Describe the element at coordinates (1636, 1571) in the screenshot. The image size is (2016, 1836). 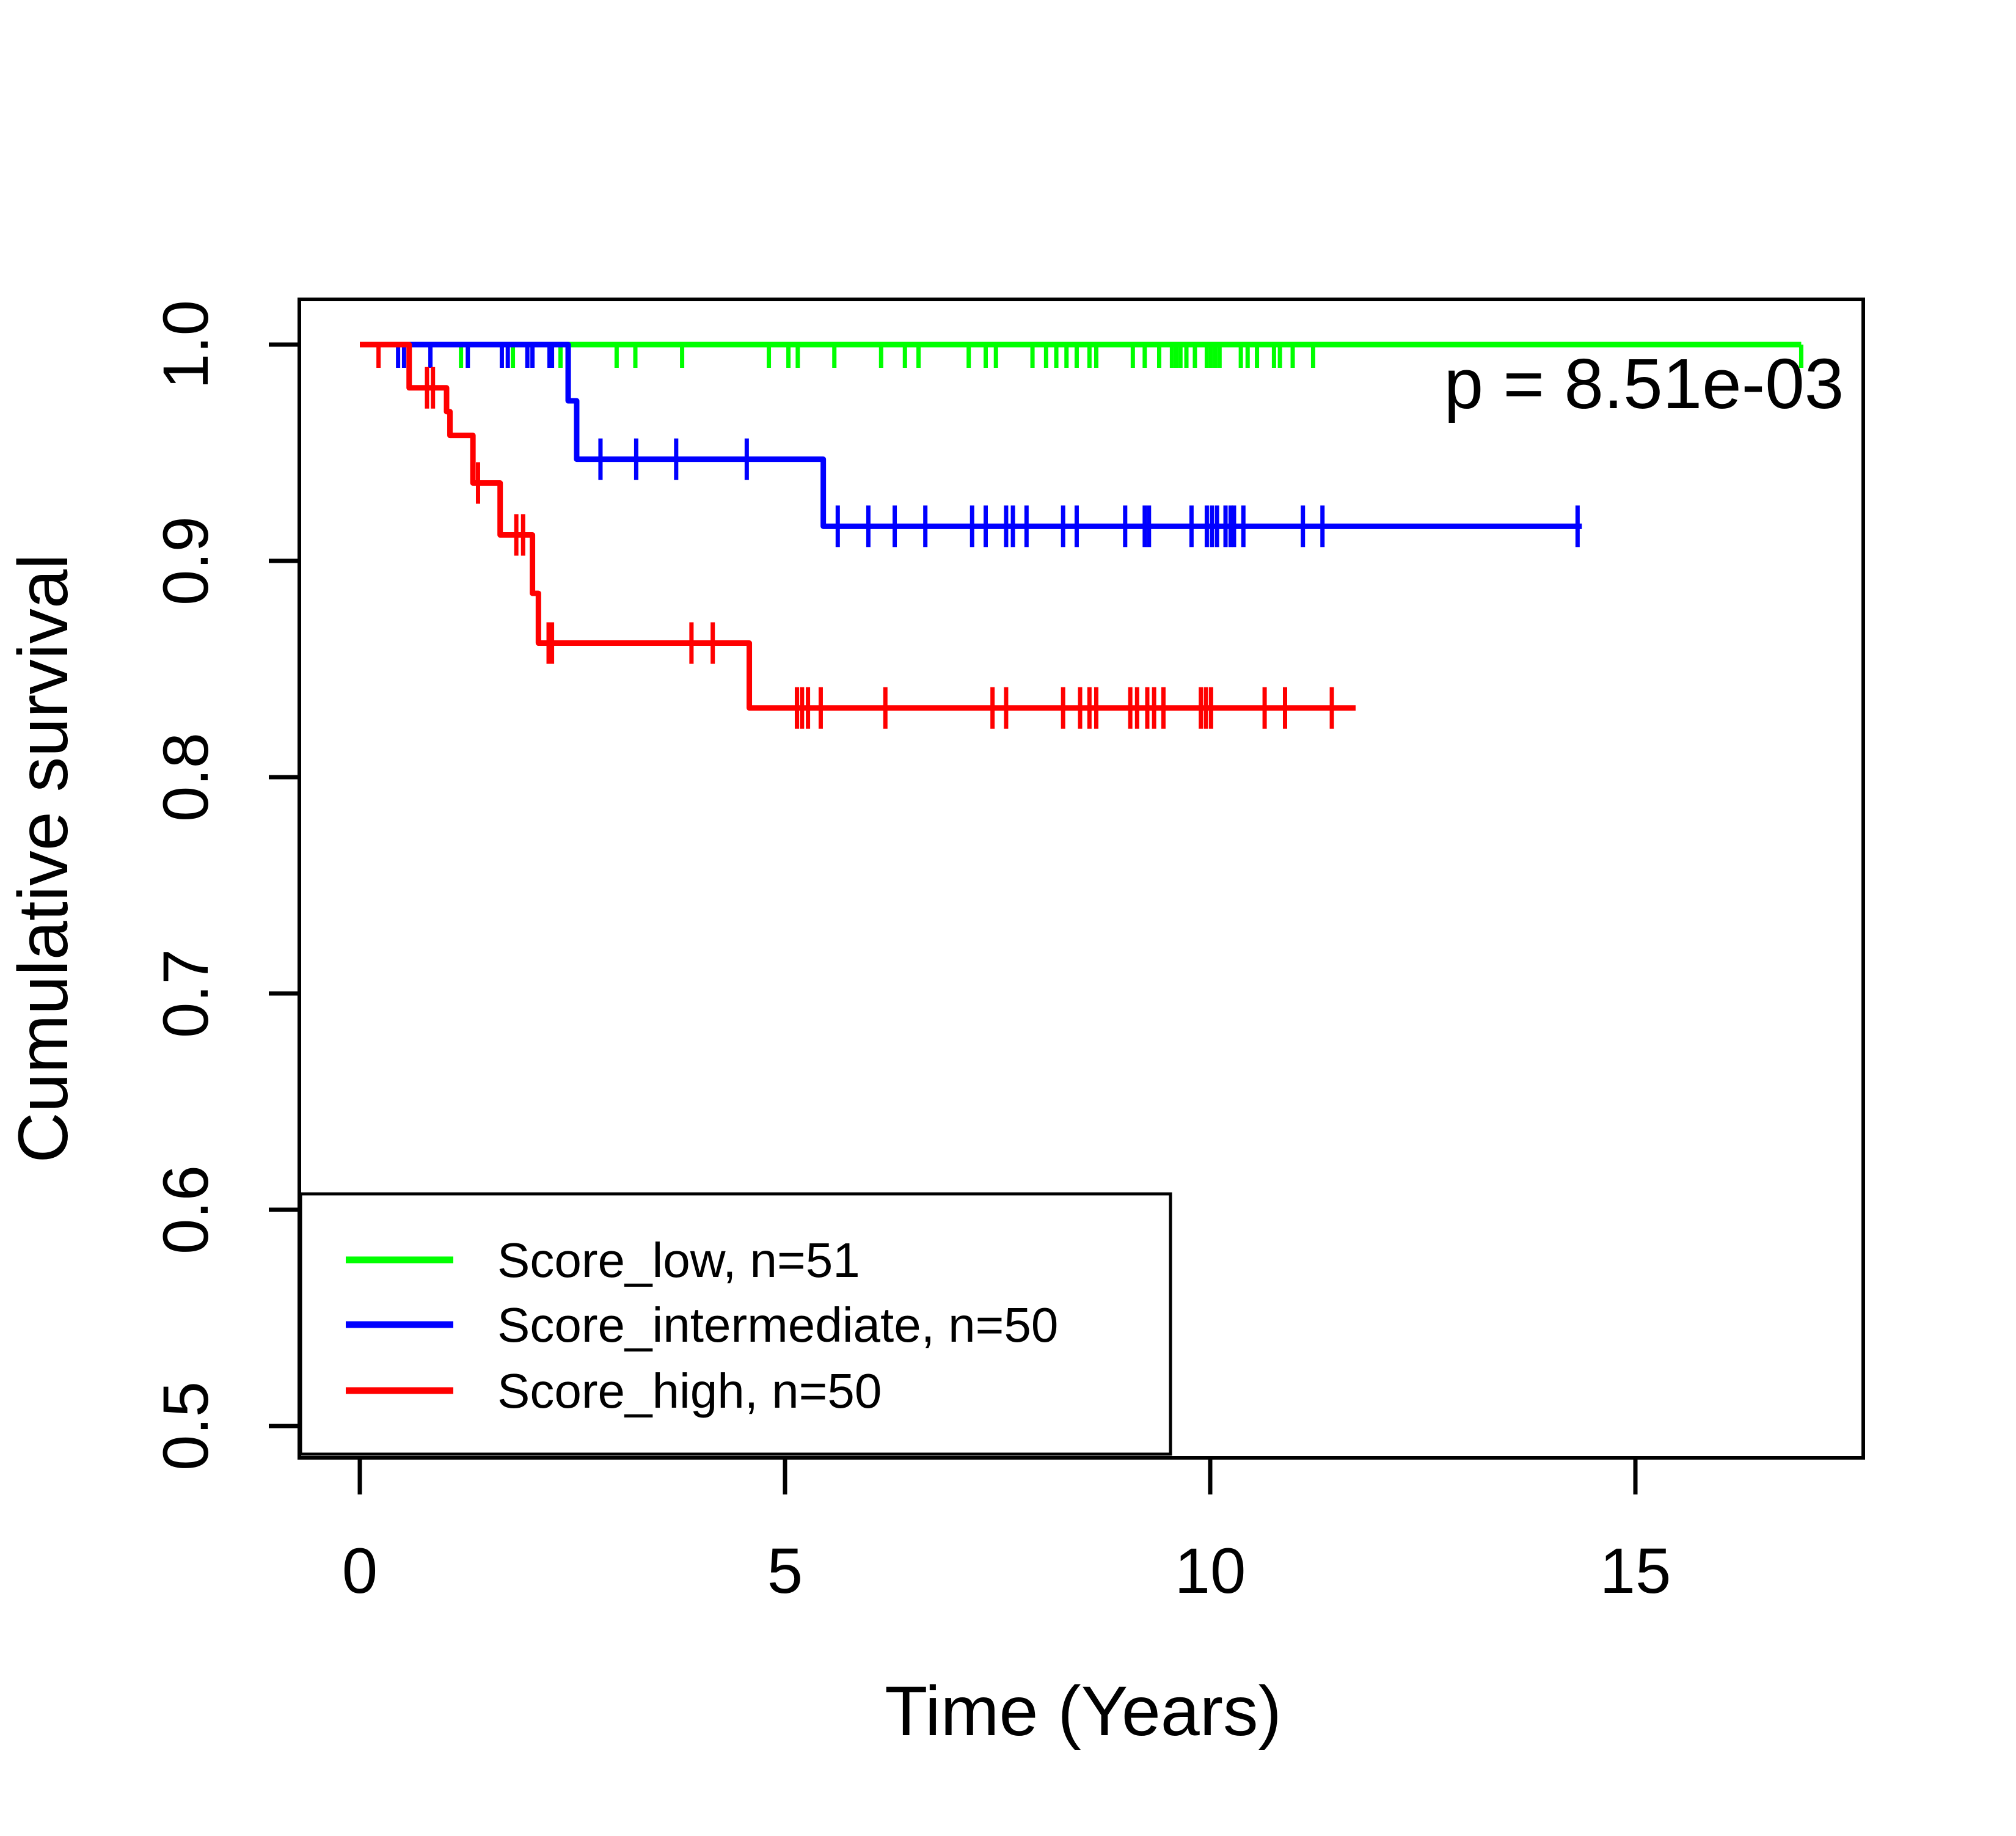
I see `x-axis-tick-label: 15` at that location.